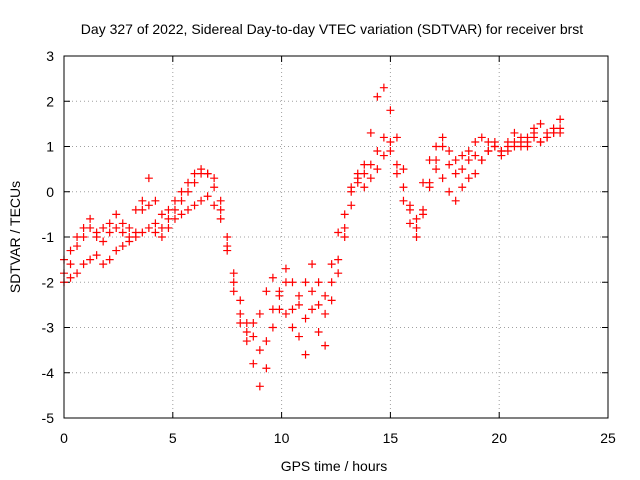  I want to click on y-tick-label: 3, so click(50, 56).